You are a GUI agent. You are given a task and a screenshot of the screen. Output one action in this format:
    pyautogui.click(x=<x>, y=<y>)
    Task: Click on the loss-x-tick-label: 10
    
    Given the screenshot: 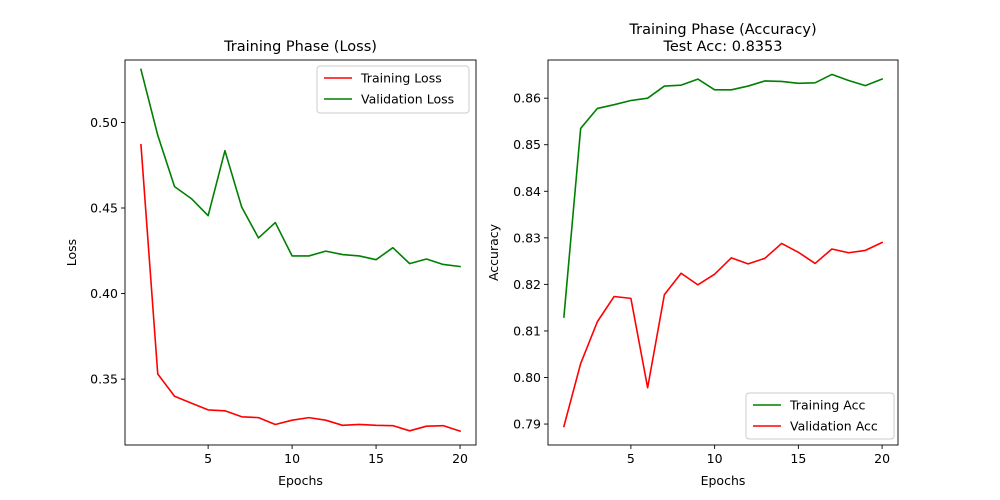 What is the action you would take?
    pyautogui.click(x=292, y=458)
    